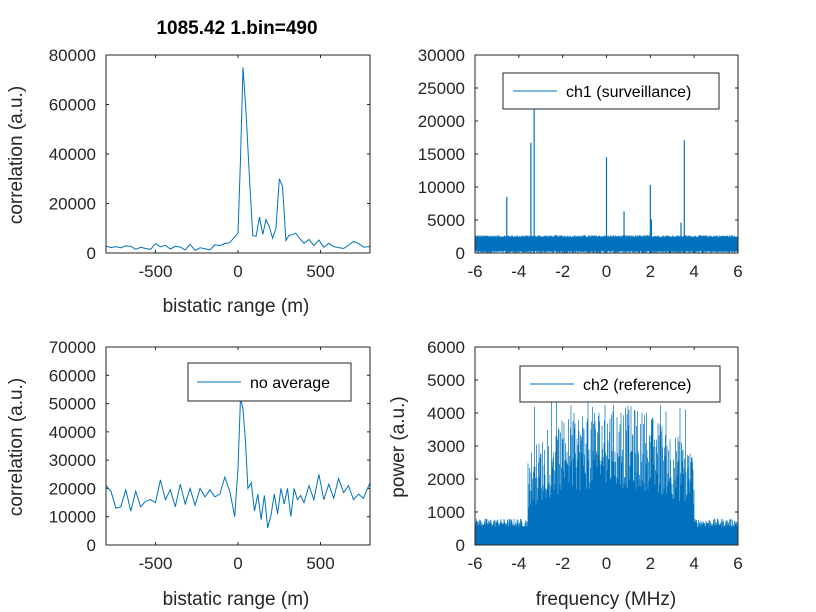 This screenshot has height=612, width=816. Describe the element at coordinates (16, 155) in the screenshot. I see `y-axis-label-1: correlation (a.u.)` at that location.